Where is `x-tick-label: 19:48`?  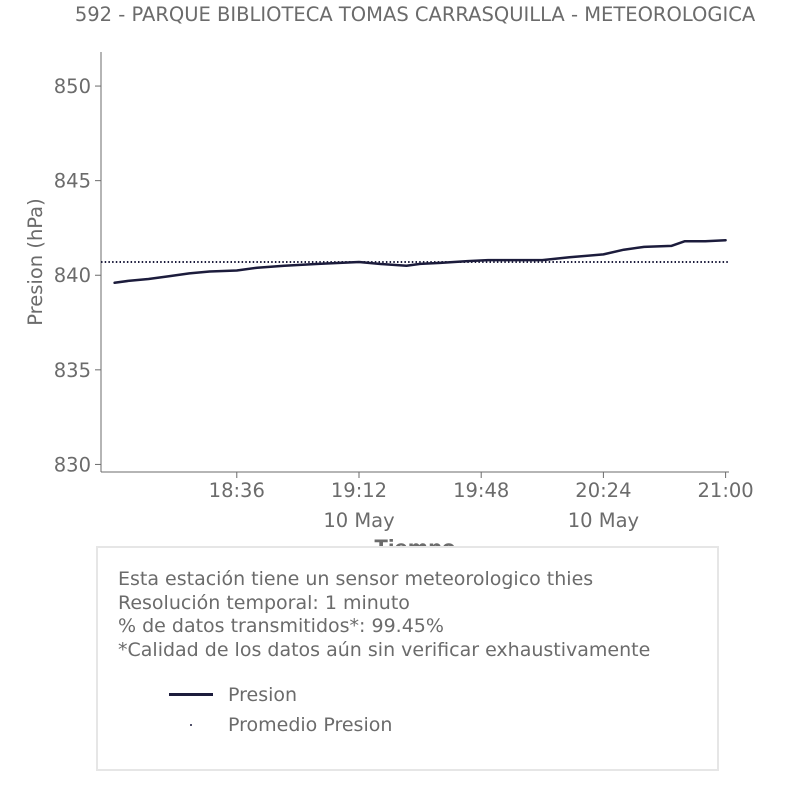 x-tick-label: 19:48 is located at coordinates (481, 490).